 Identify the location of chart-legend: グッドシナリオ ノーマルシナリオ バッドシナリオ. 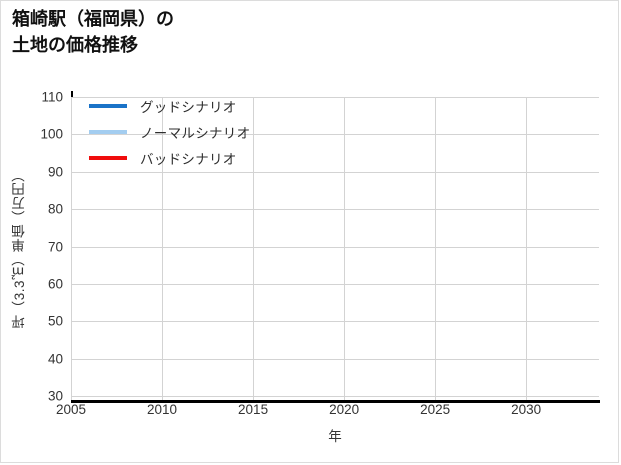
(169, 132).